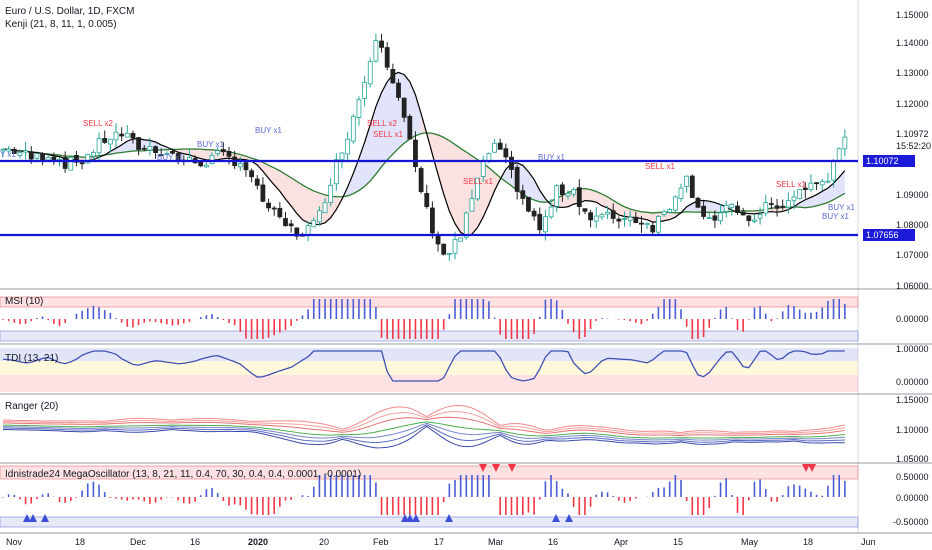 Image resolution: width=932 pixels, height=550 pixels. What do you see at coordinates (429, 302) in the screenshot?
I see `msi-overbought-band` at bounding box center [429, 302].